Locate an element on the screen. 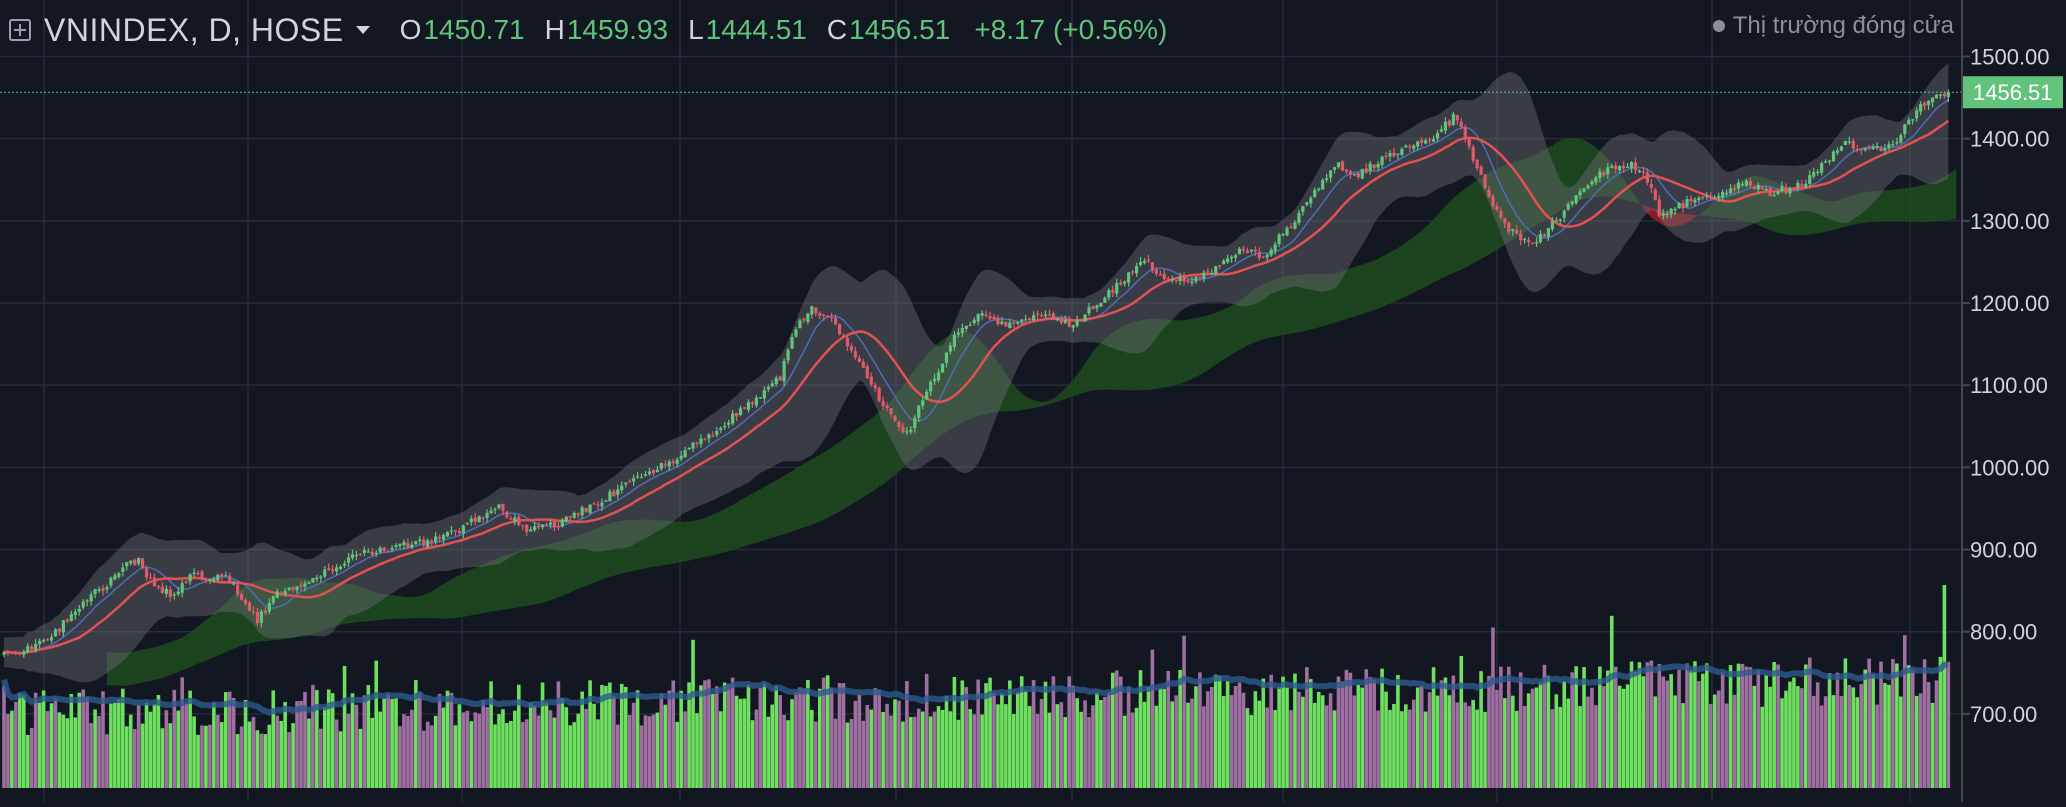 This screenshot has width=2066, height=807. low-value: 1444.51 is located at coordinates (756, 29).